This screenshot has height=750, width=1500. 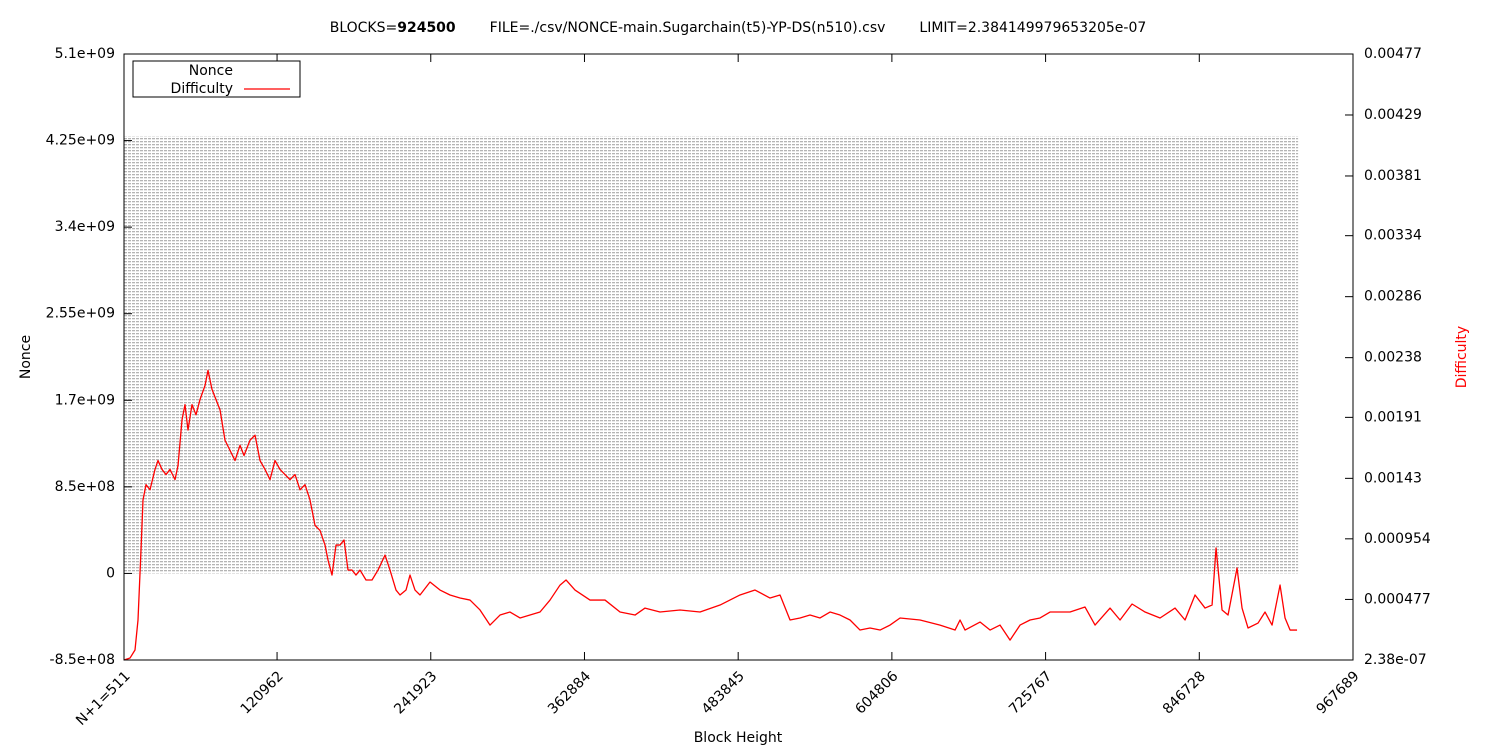 I want to click on y2-tick-label: 0.000477, so click(x=1397, y=599).